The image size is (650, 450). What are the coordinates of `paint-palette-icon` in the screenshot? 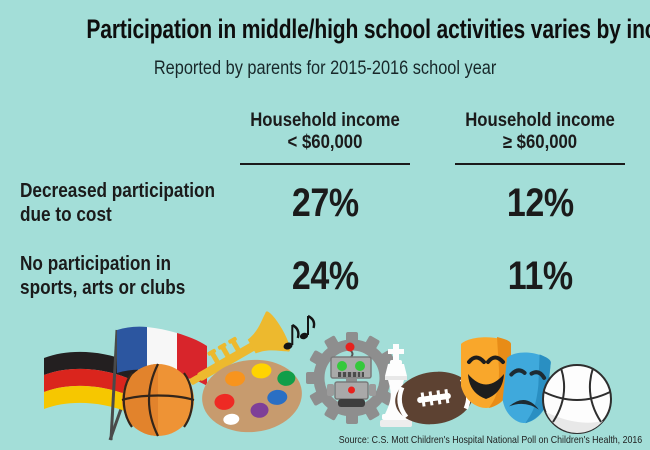 It's located at (252, 396).